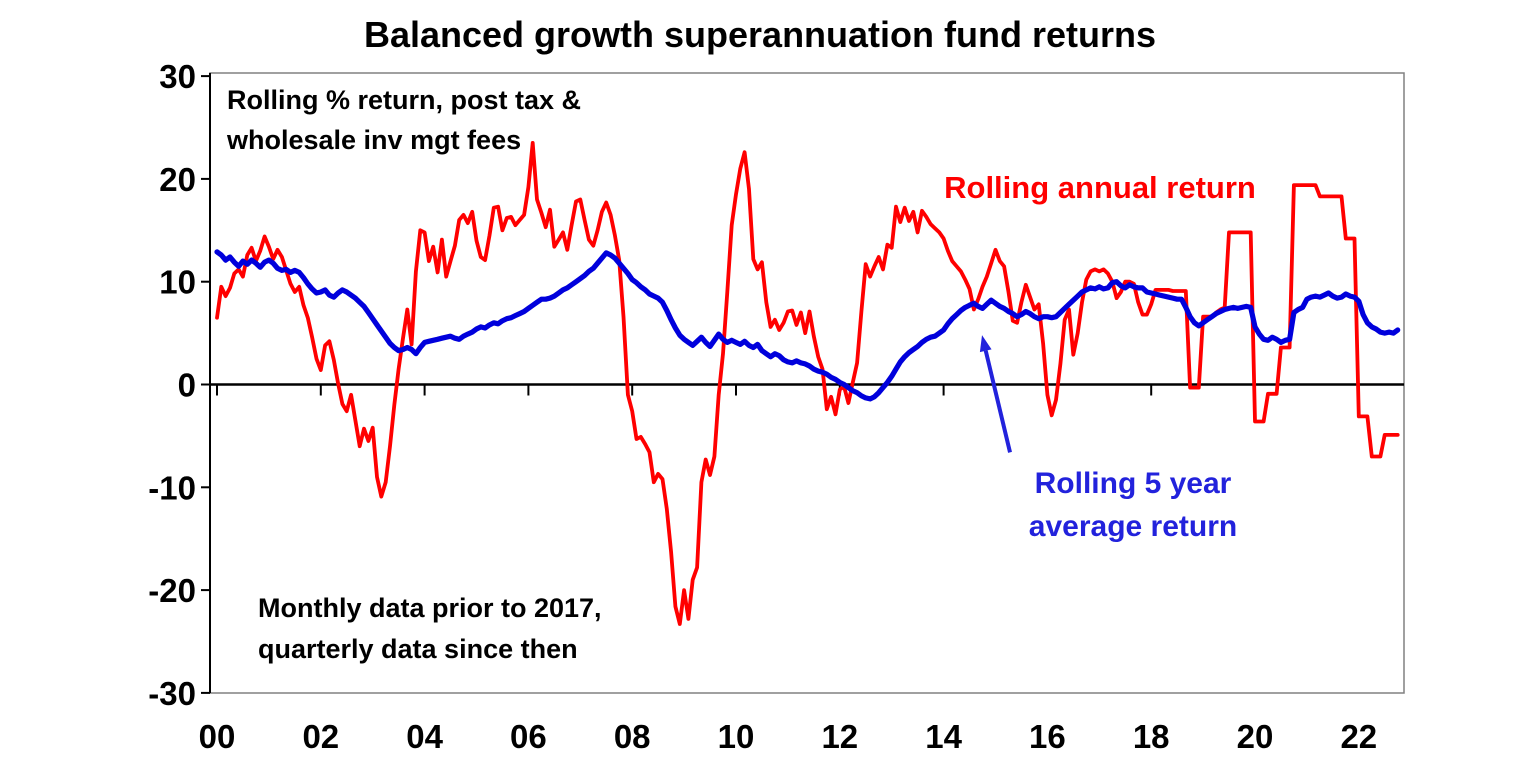  Describe the element at coordinates (1133, 483) in the screenshot. I see `blue-series-label-line1: Rolling 5 year` at that location.